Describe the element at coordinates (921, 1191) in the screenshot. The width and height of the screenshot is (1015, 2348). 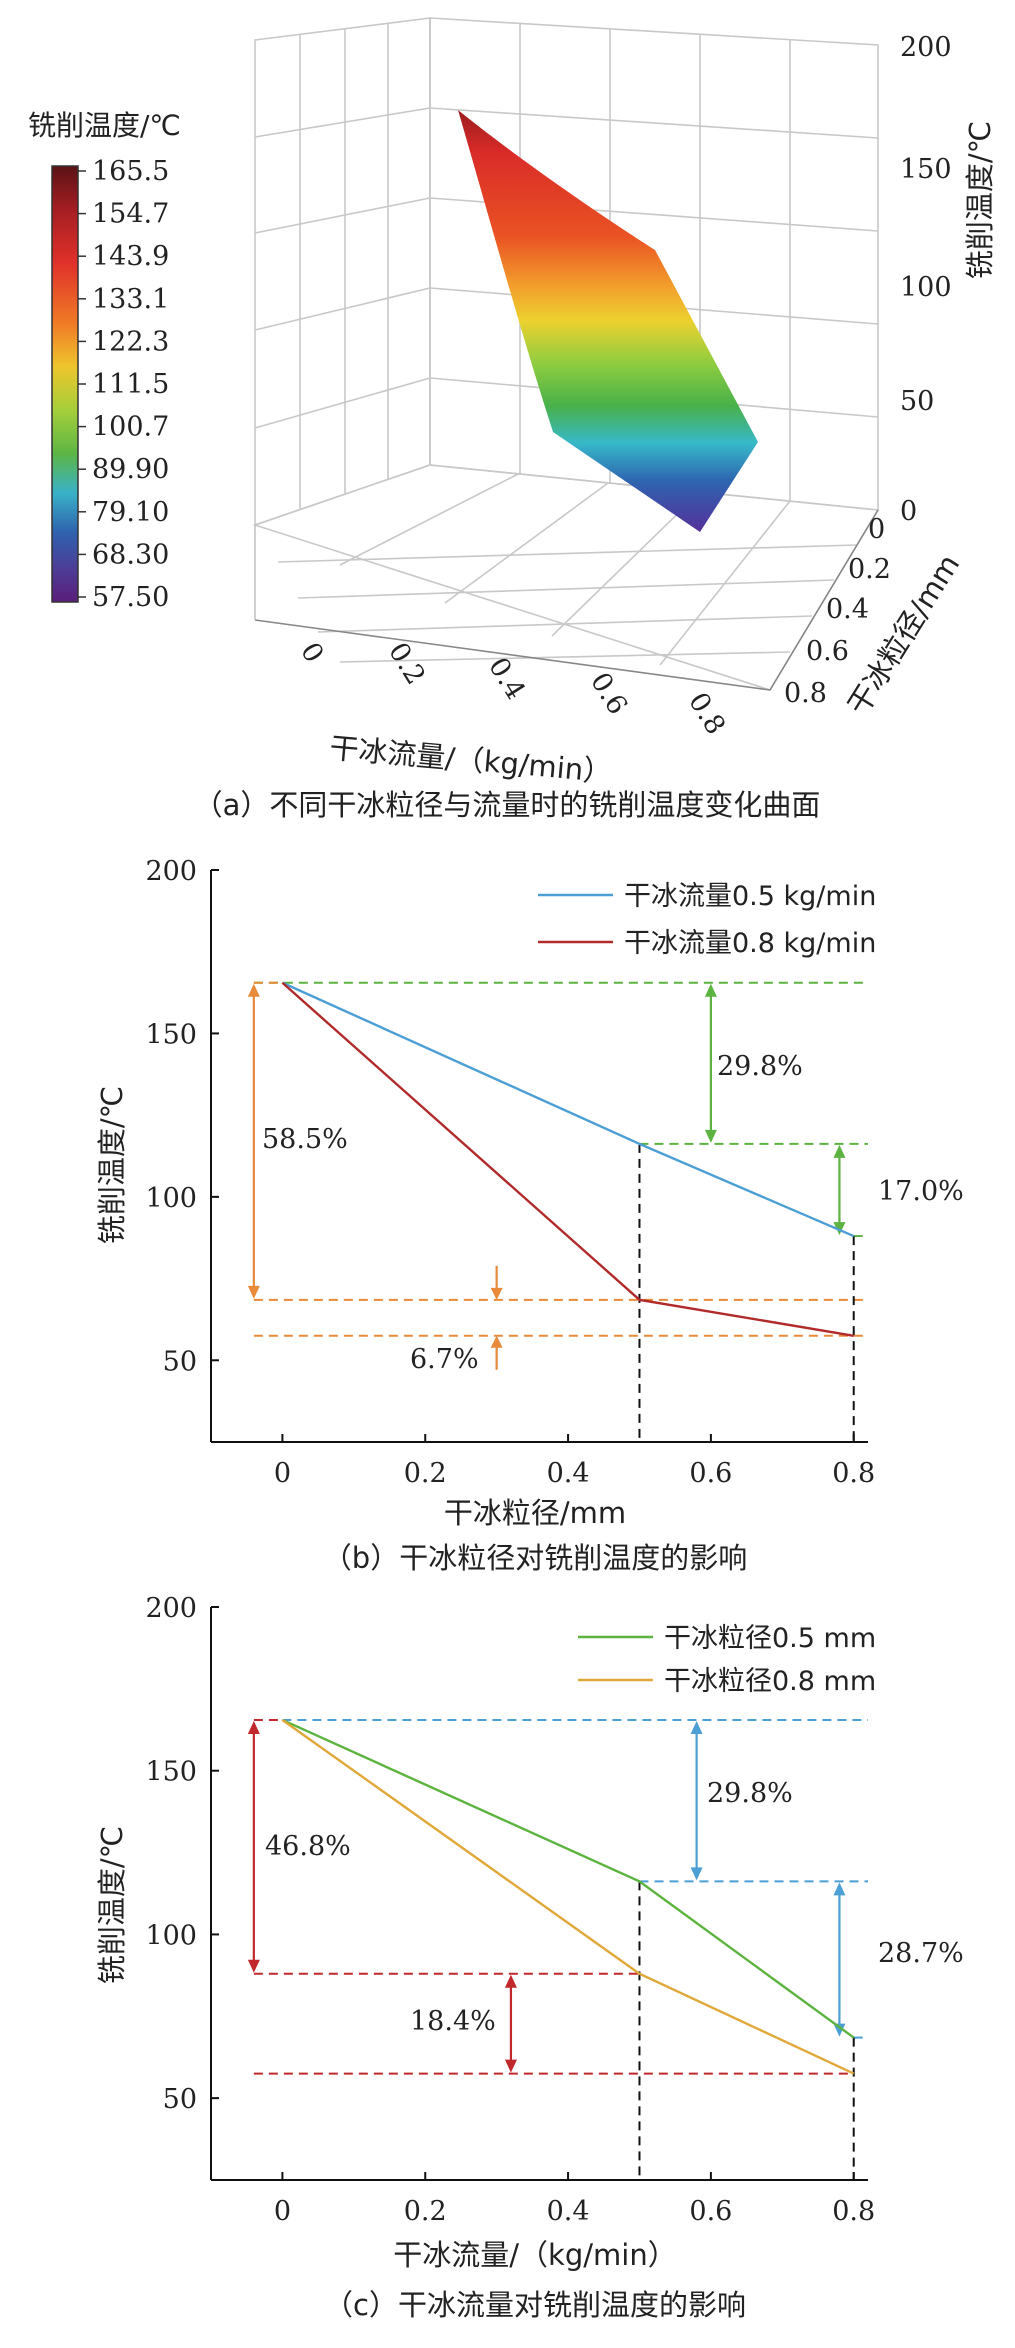
I see `annotation-17-0: 17.0%` at that location.